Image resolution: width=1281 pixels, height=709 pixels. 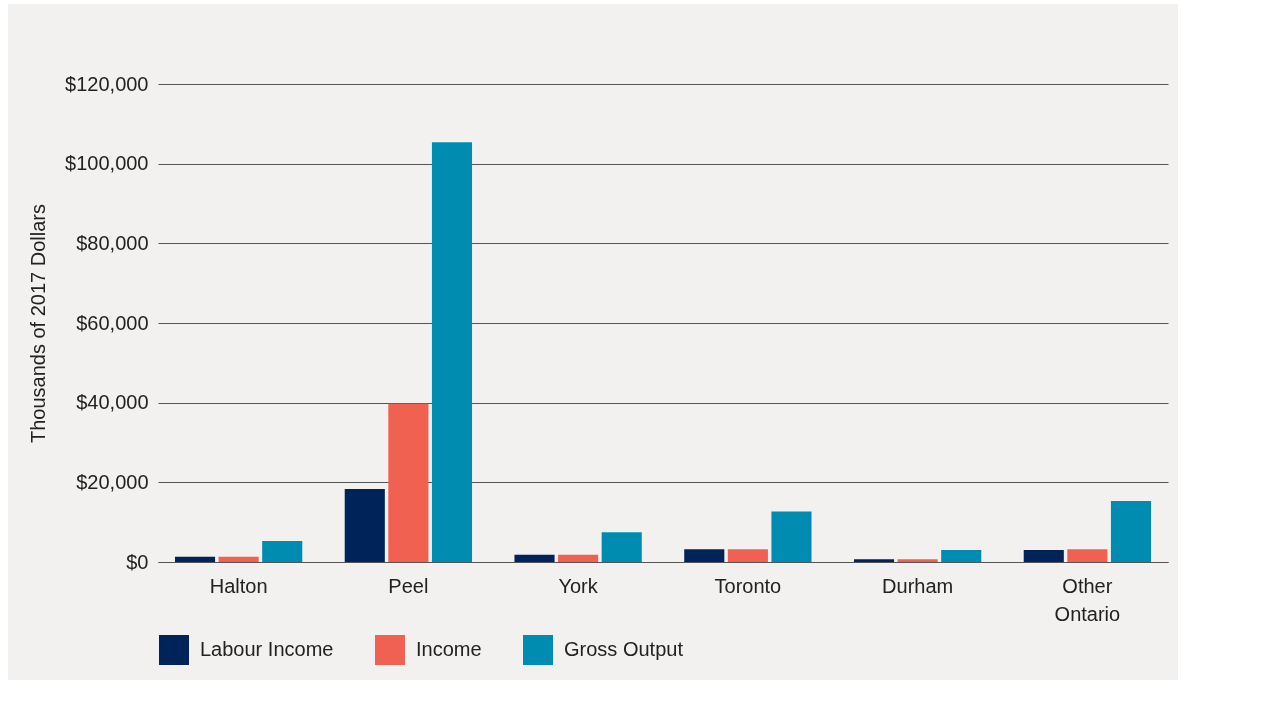 I want to click on y-tick-label: $100,000, so click(x=107, y=163).